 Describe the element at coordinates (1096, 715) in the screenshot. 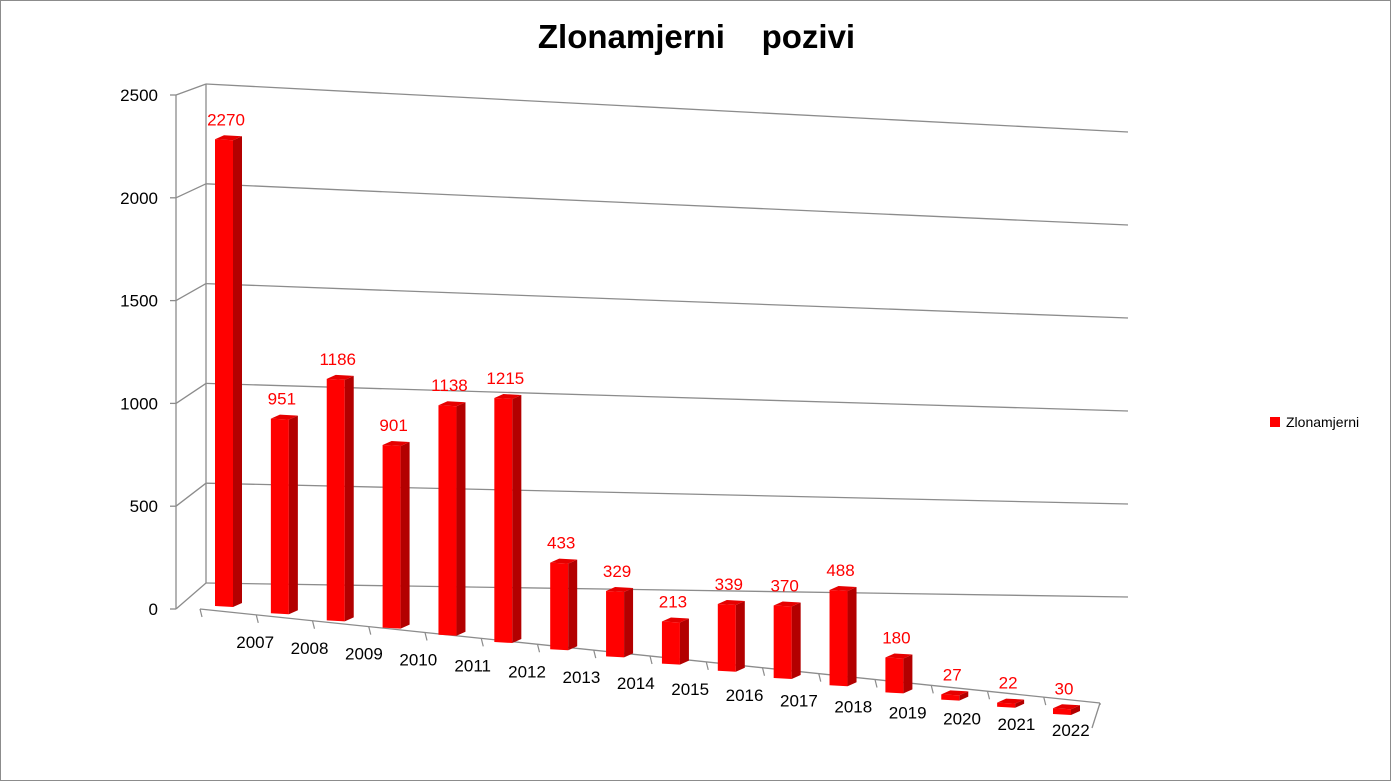

I see `floor-corner` at that location.